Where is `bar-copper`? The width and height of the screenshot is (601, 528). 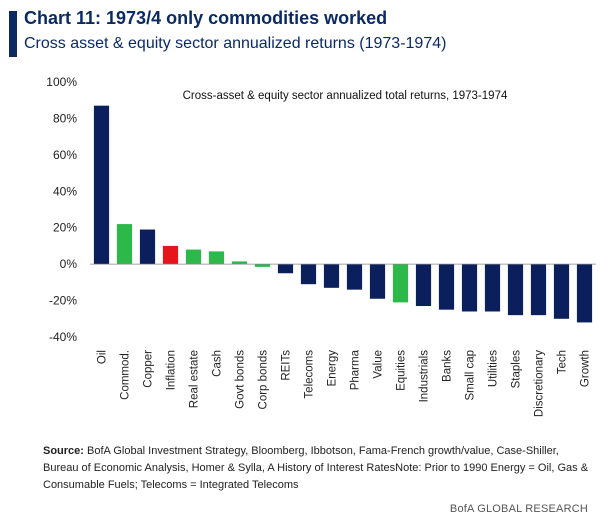 bar-copper is located at coordinates (147, 247).